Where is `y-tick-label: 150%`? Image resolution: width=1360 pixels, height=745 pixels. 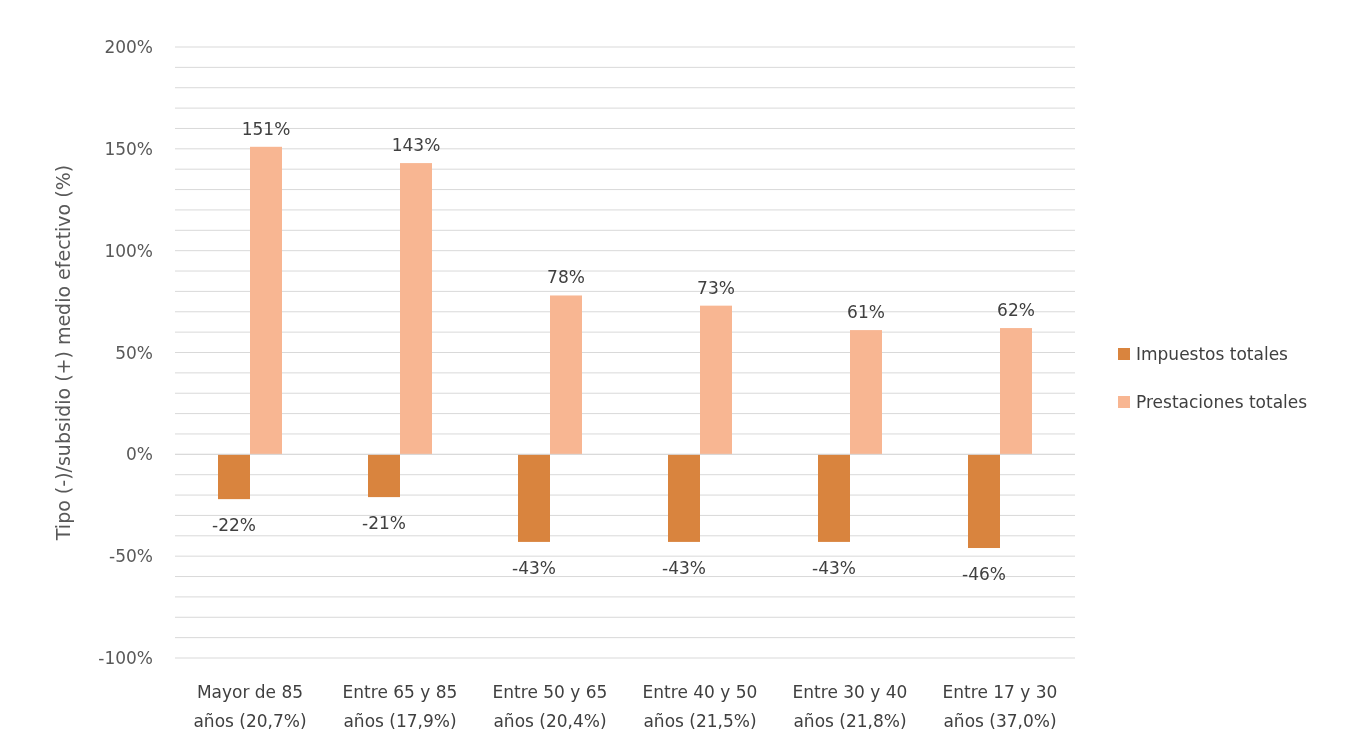 y-tick-label: 150% is located at coordinates (128, 148).